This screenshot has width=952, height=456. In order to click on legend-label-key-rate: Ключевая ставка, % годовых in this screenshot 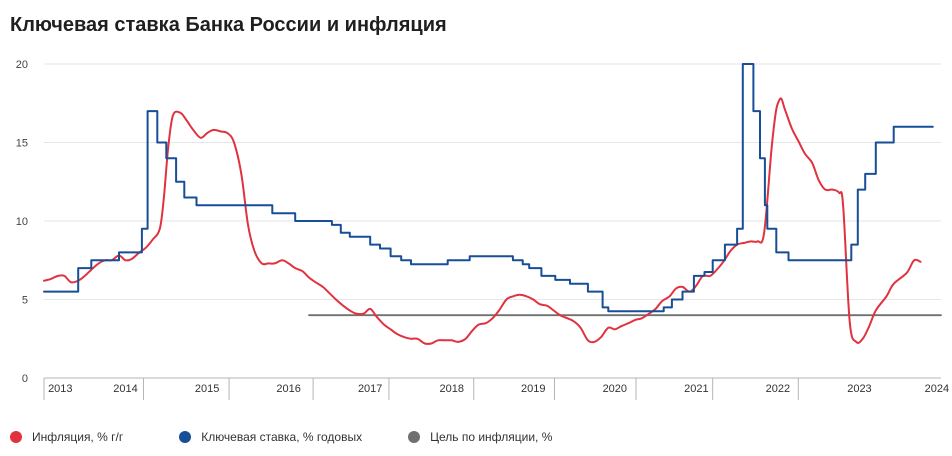, I will do `click(282, 437)`.